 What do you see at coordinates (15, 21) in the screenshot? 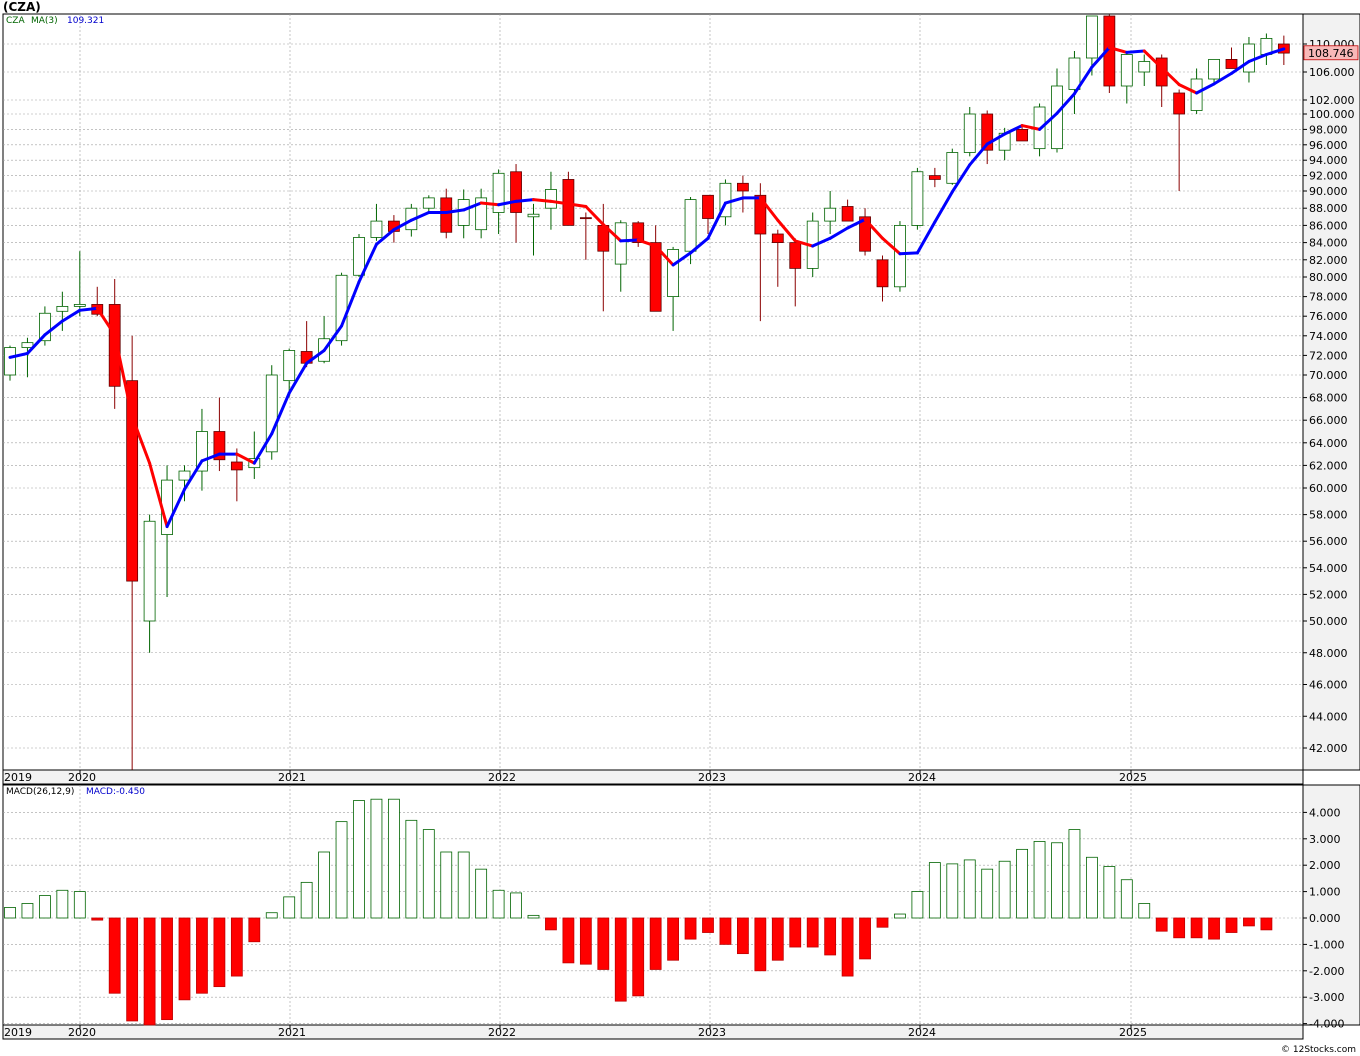
I see `legend-symbol: CZA` at bounding box center [15, 21].